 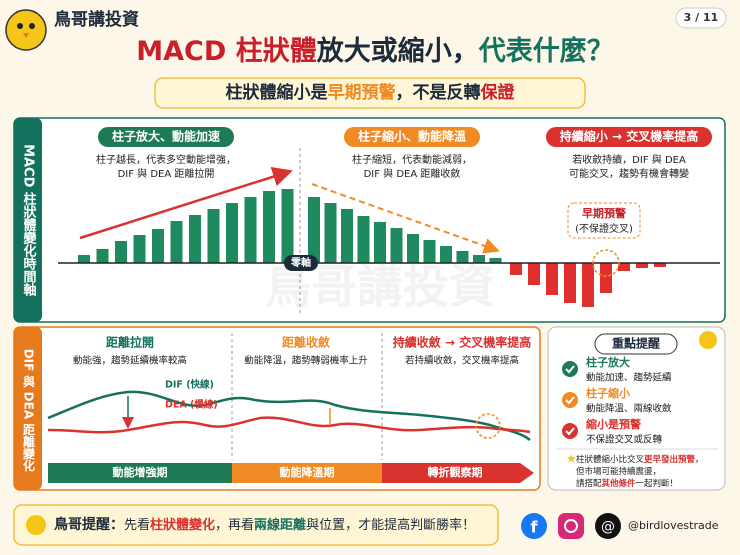 I want to click on side-label: DIF 與 DEA 距離變化, so click(x=29, y=410).